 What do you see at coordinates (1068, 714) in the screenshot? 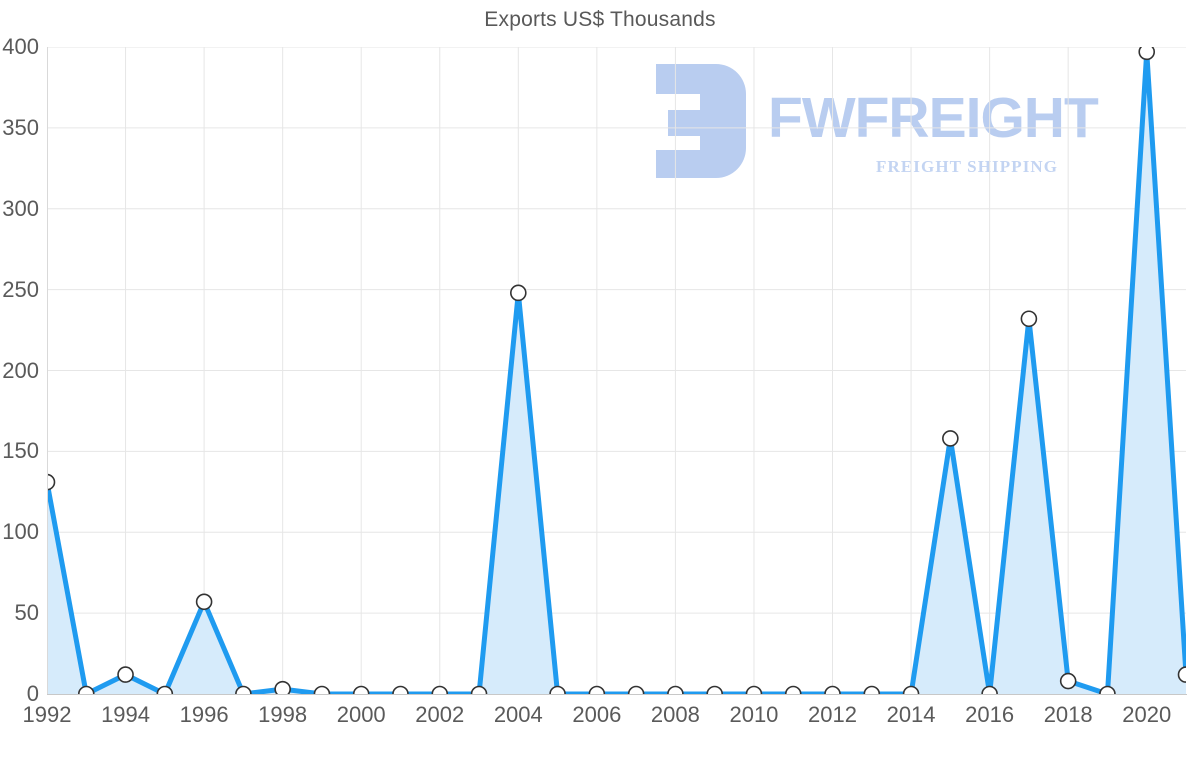
I see `x-axis-tick-label: 2018` at bounding box center [1068, 714].